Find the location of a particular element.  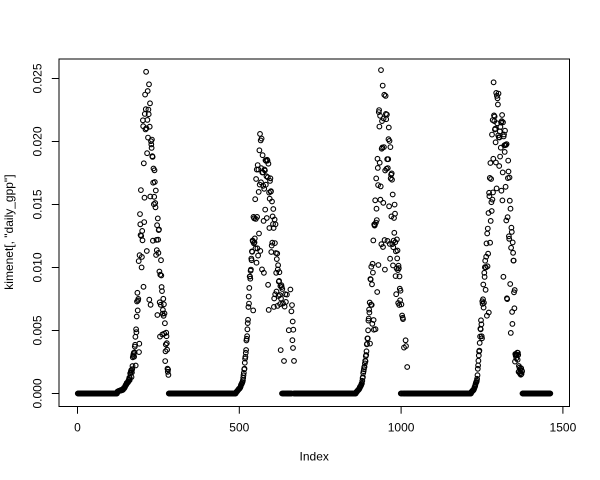

svg-text: 0.020 is located at coordinates (38, 141).